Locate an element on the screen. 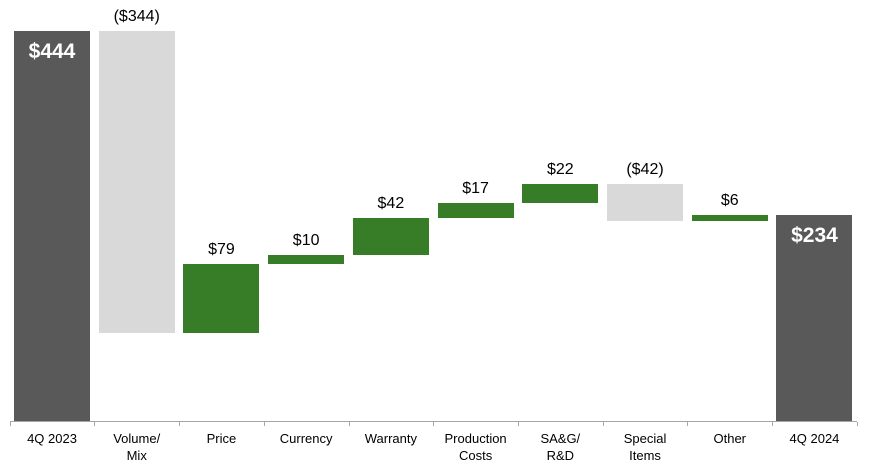  x-axis-line is located at coordinates (433, 421).